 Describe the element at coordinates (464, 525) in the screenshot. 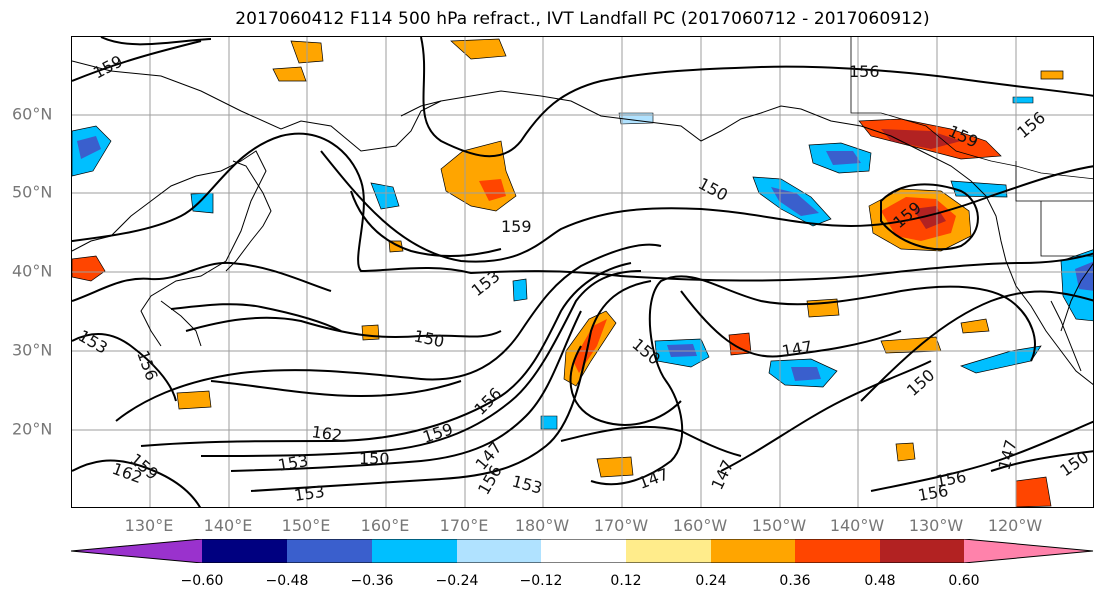

I see `lon-label-170e: 170°E` at that location.